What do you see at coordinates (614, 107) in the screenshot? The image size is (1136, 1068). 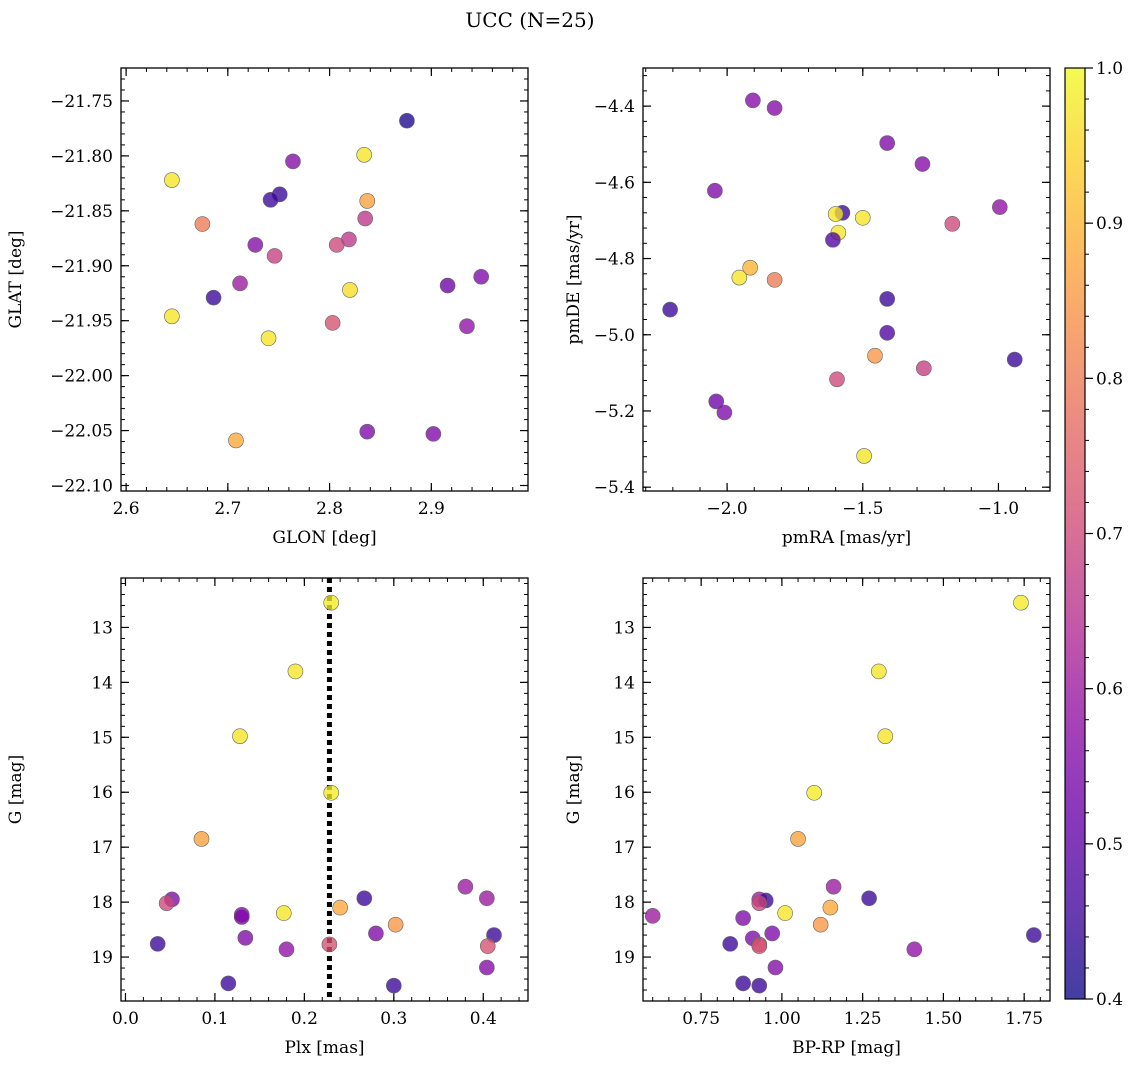 I see `y-tick-label: −4.4` at bounding box center [614, 107].